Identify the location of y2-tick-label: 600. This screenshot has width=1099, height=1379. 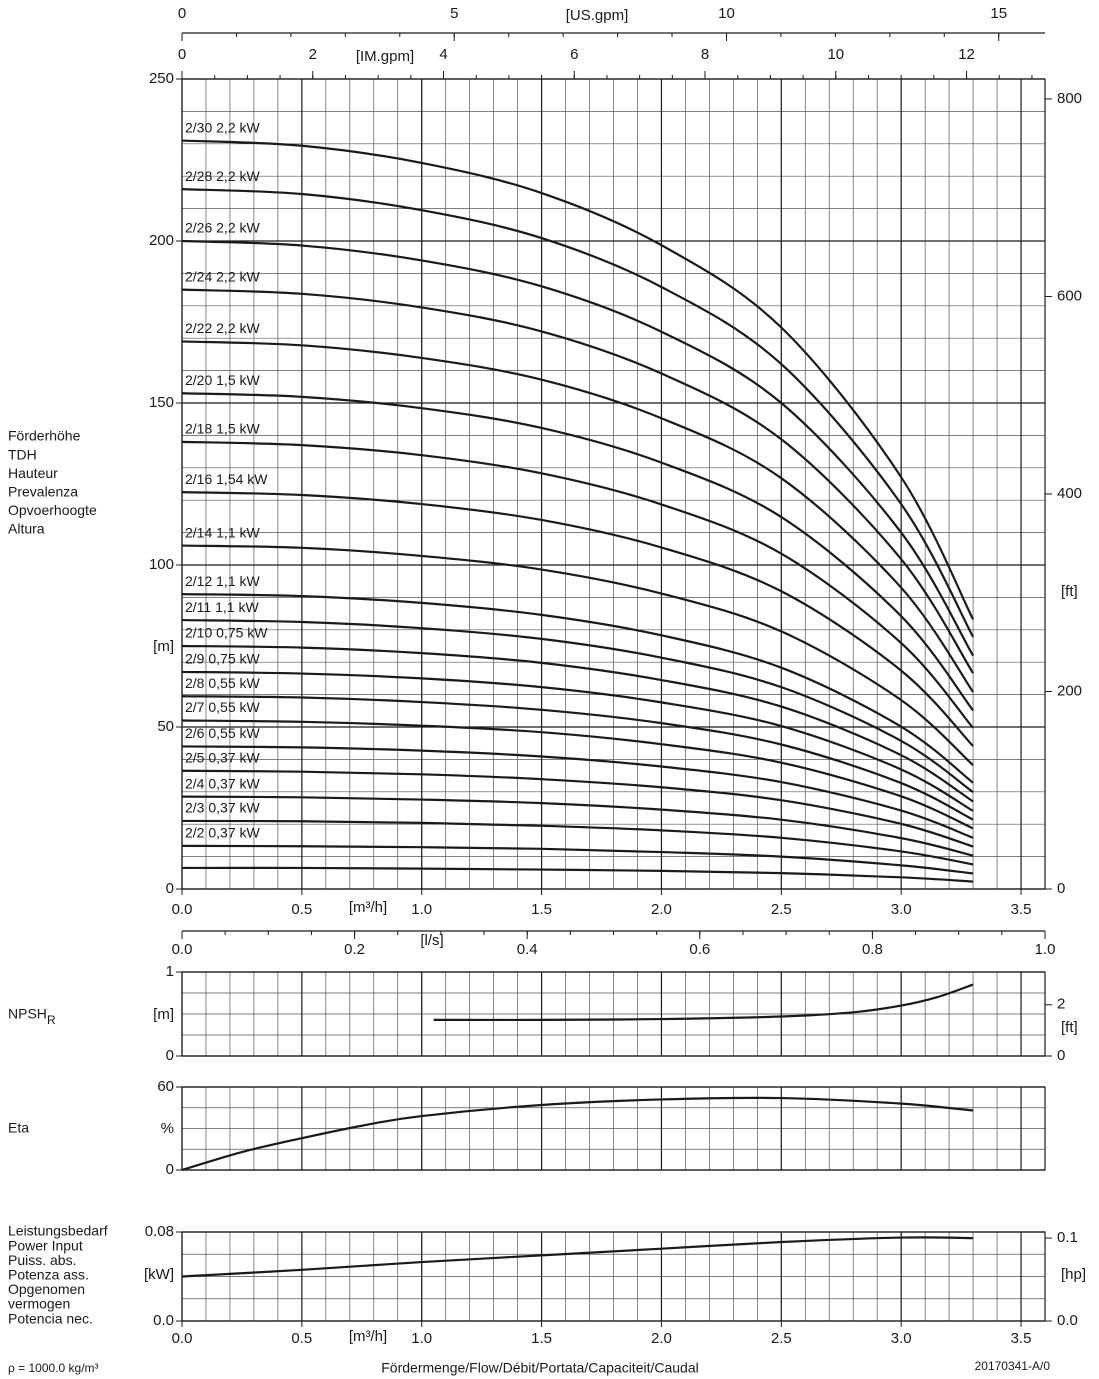
(1069, 295).